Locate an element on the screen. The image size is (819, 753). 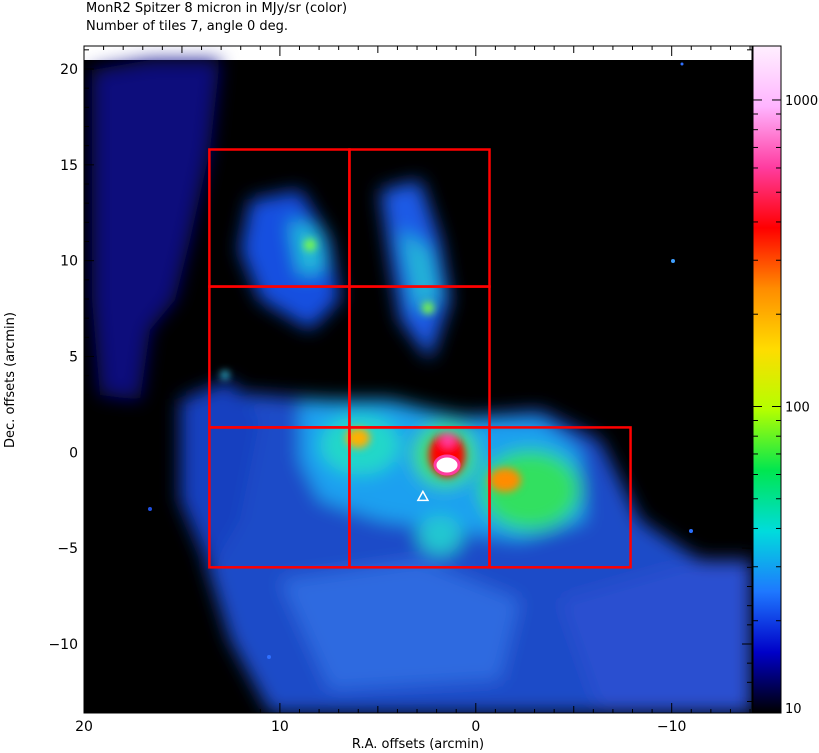
colorbar-tick-label: 10 is located at coordinates (793, 709).